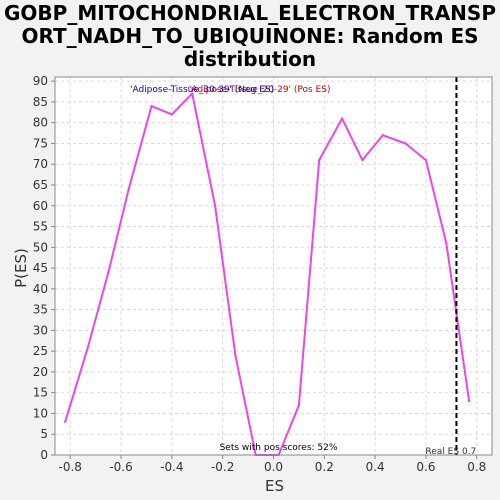  I want to click on y-tick-label: 35, so click(40, 310).